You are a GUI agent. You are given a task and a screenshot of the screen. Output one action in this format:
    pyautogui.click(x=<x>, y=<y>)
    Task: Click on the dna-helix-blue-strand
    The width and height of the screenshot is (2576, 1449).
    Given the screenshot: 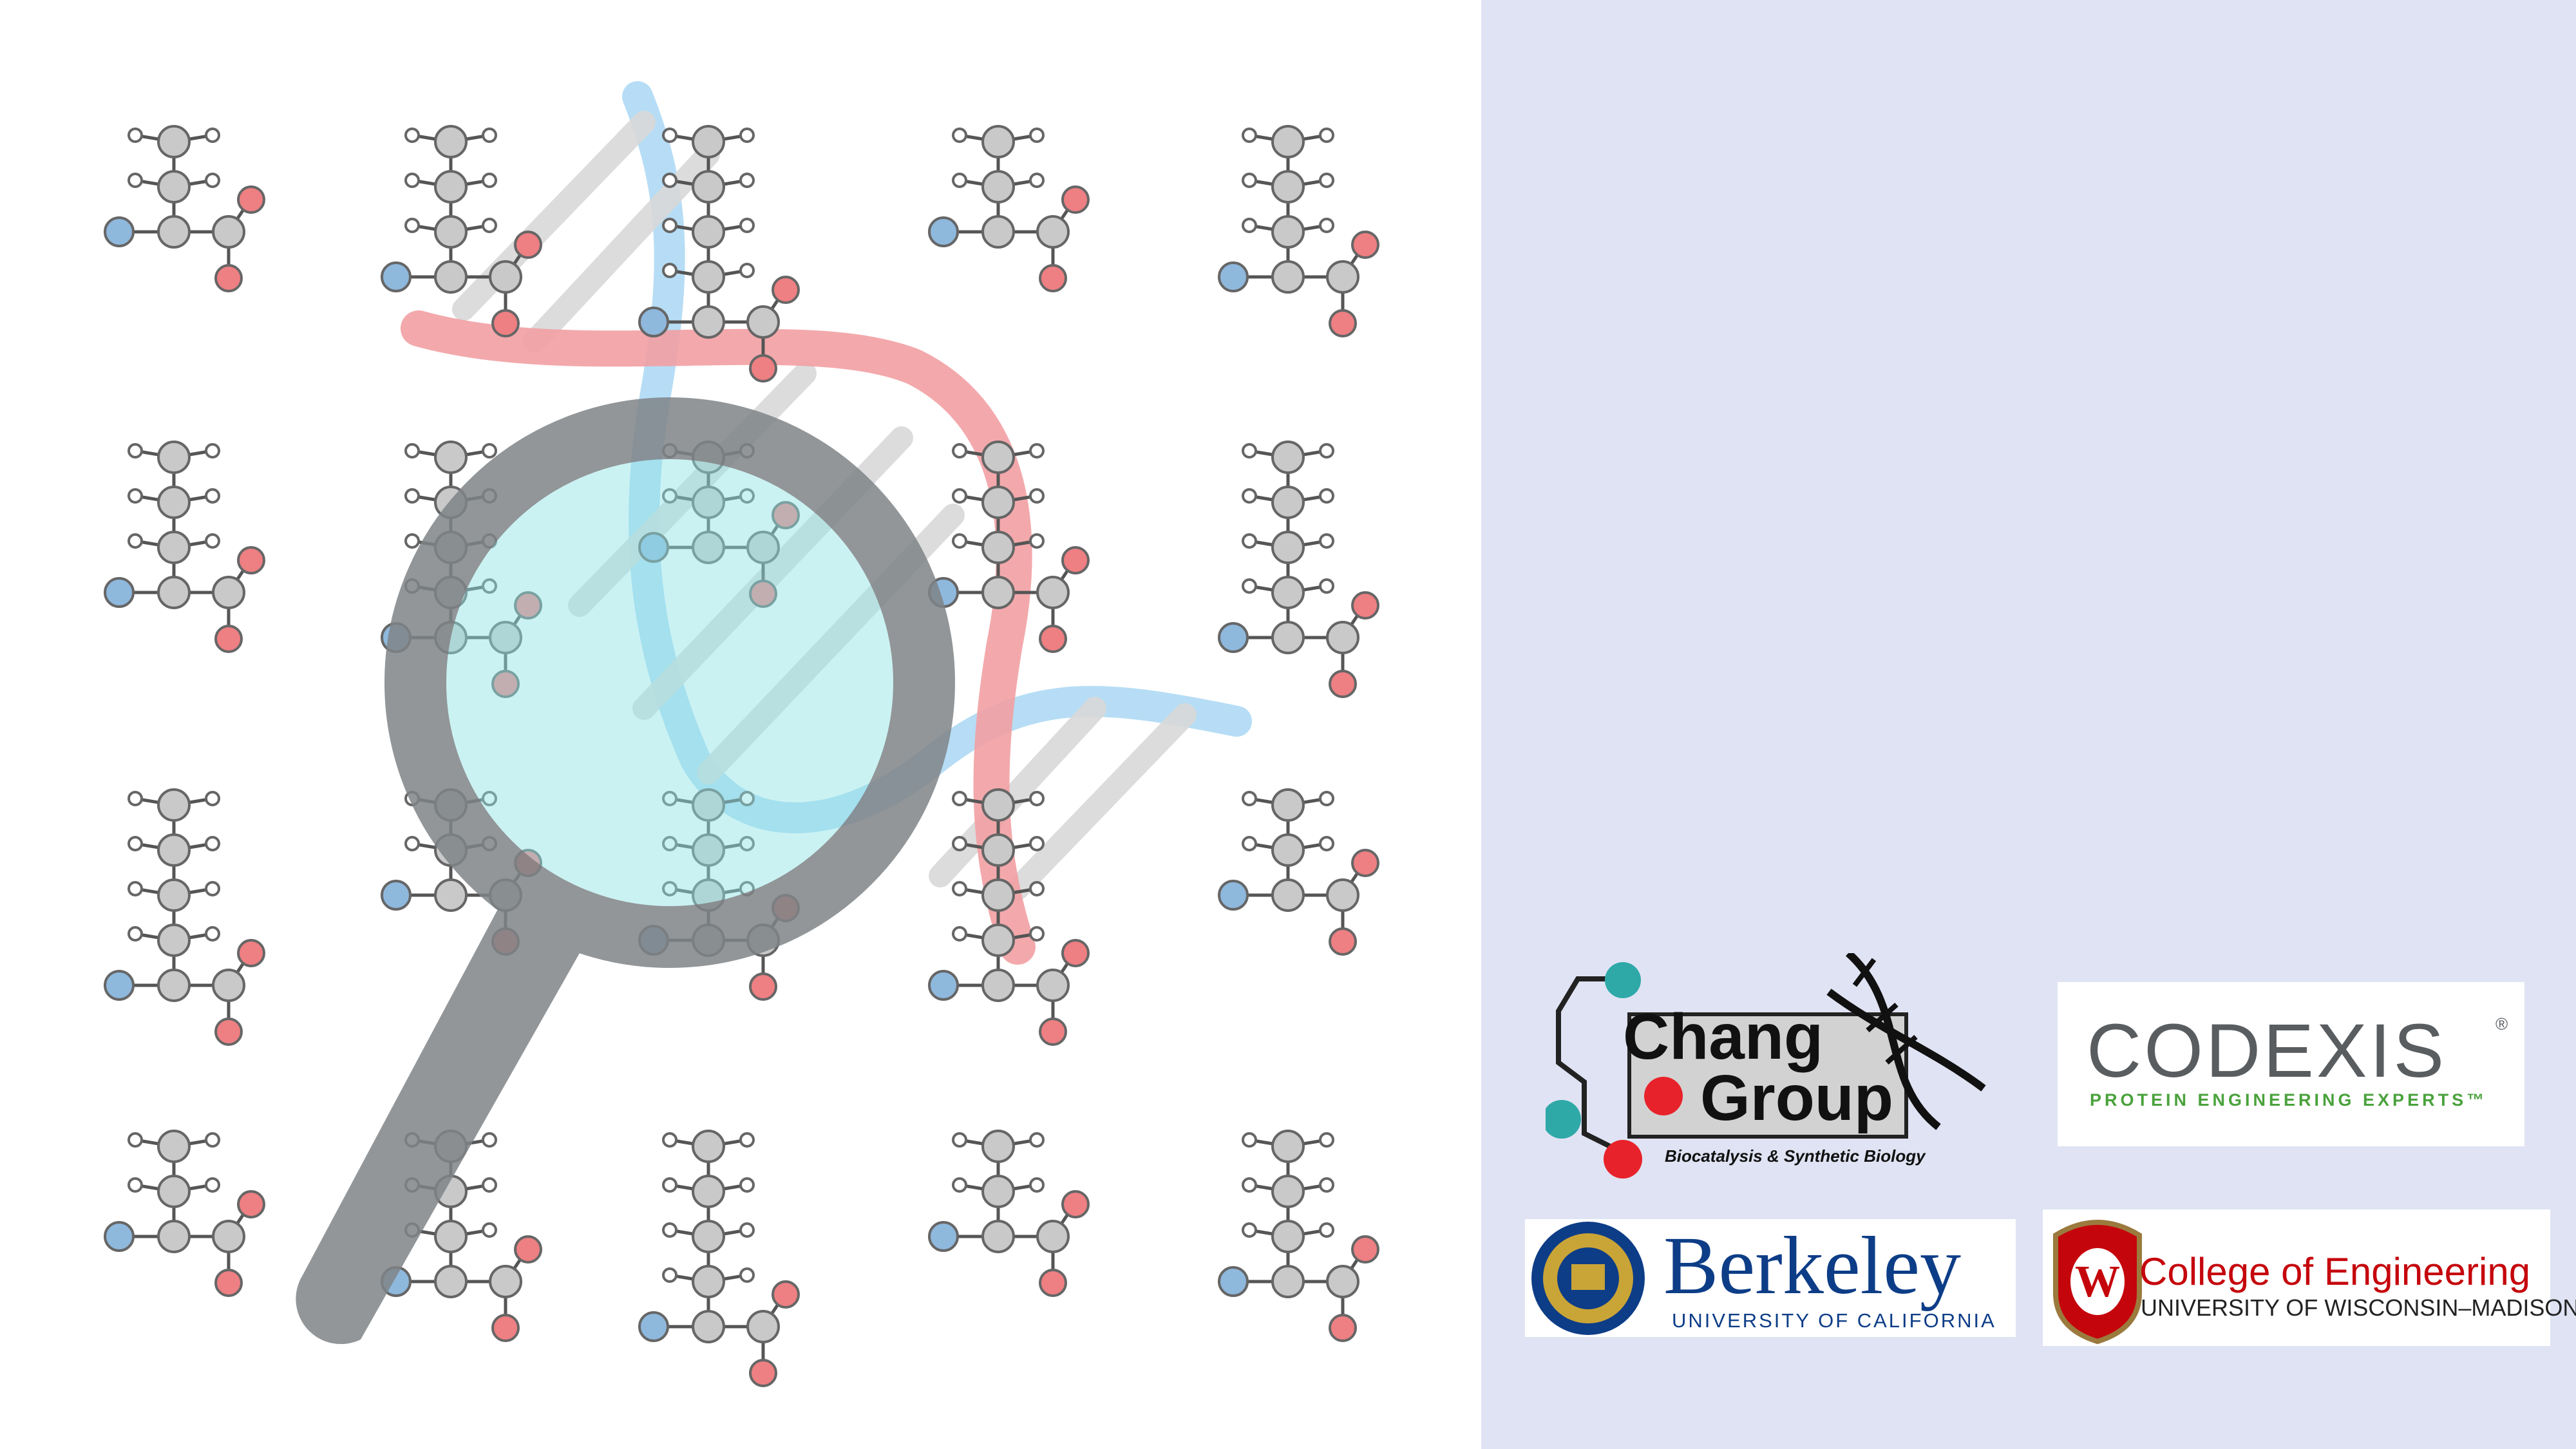 What is the action you would take?
    pyautogui.click(x=937, y=457)
    